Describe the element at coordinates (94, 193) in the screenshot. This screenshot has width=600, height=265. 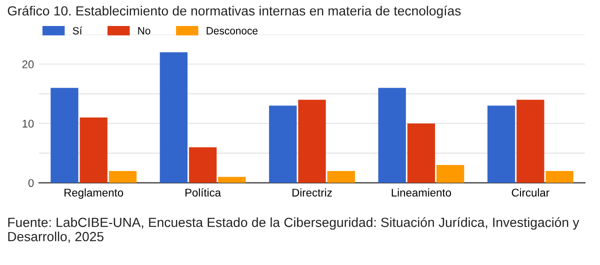
I see `x-tick-label: Reglamento` at that location.